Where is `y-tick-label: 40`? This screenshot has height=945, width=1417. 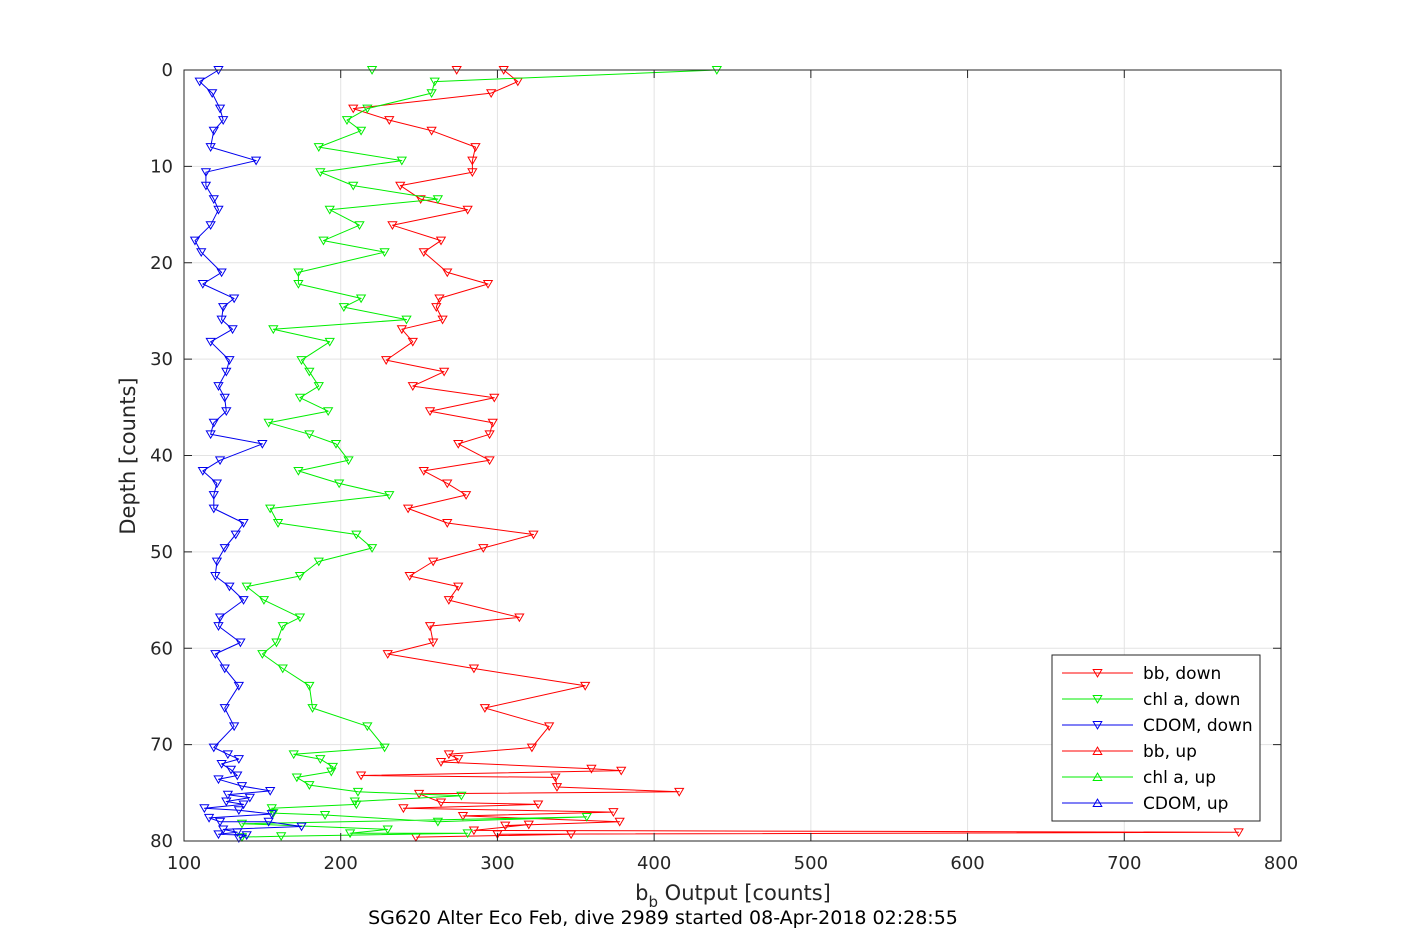 y-tick-label: 40 is located at coordinates (161, 456).